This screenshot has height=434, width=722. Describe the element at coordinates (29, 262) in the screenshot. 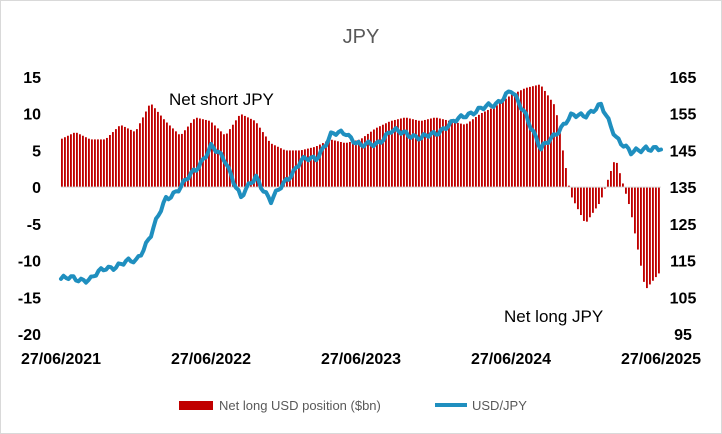

I see `left-tick-label: -10` at that location.